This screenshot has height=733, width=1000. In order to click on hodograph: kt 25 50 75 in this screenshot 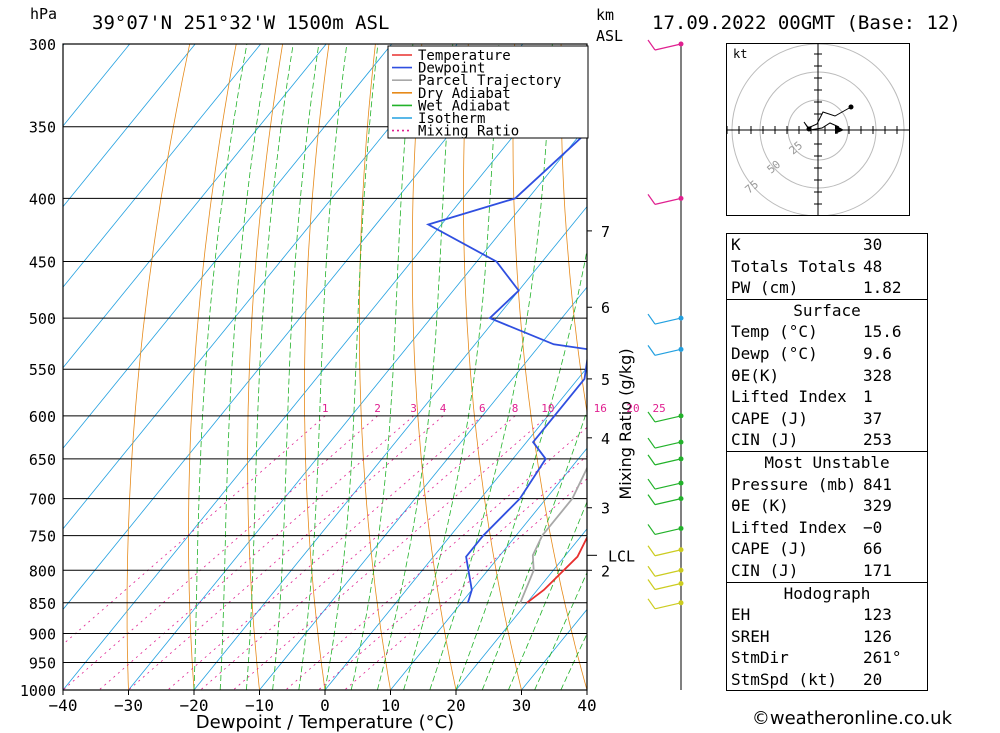, I will do `click(818, 130)`.